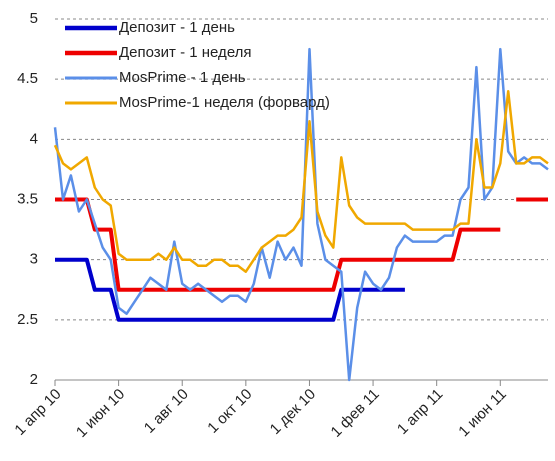 Image resolution: width=555 pixels, height=461 pixels. What do you see at coordinates (34, 379) in the screenshot?
I see `y-tick-label: 2` at bounding box center [34, 379].